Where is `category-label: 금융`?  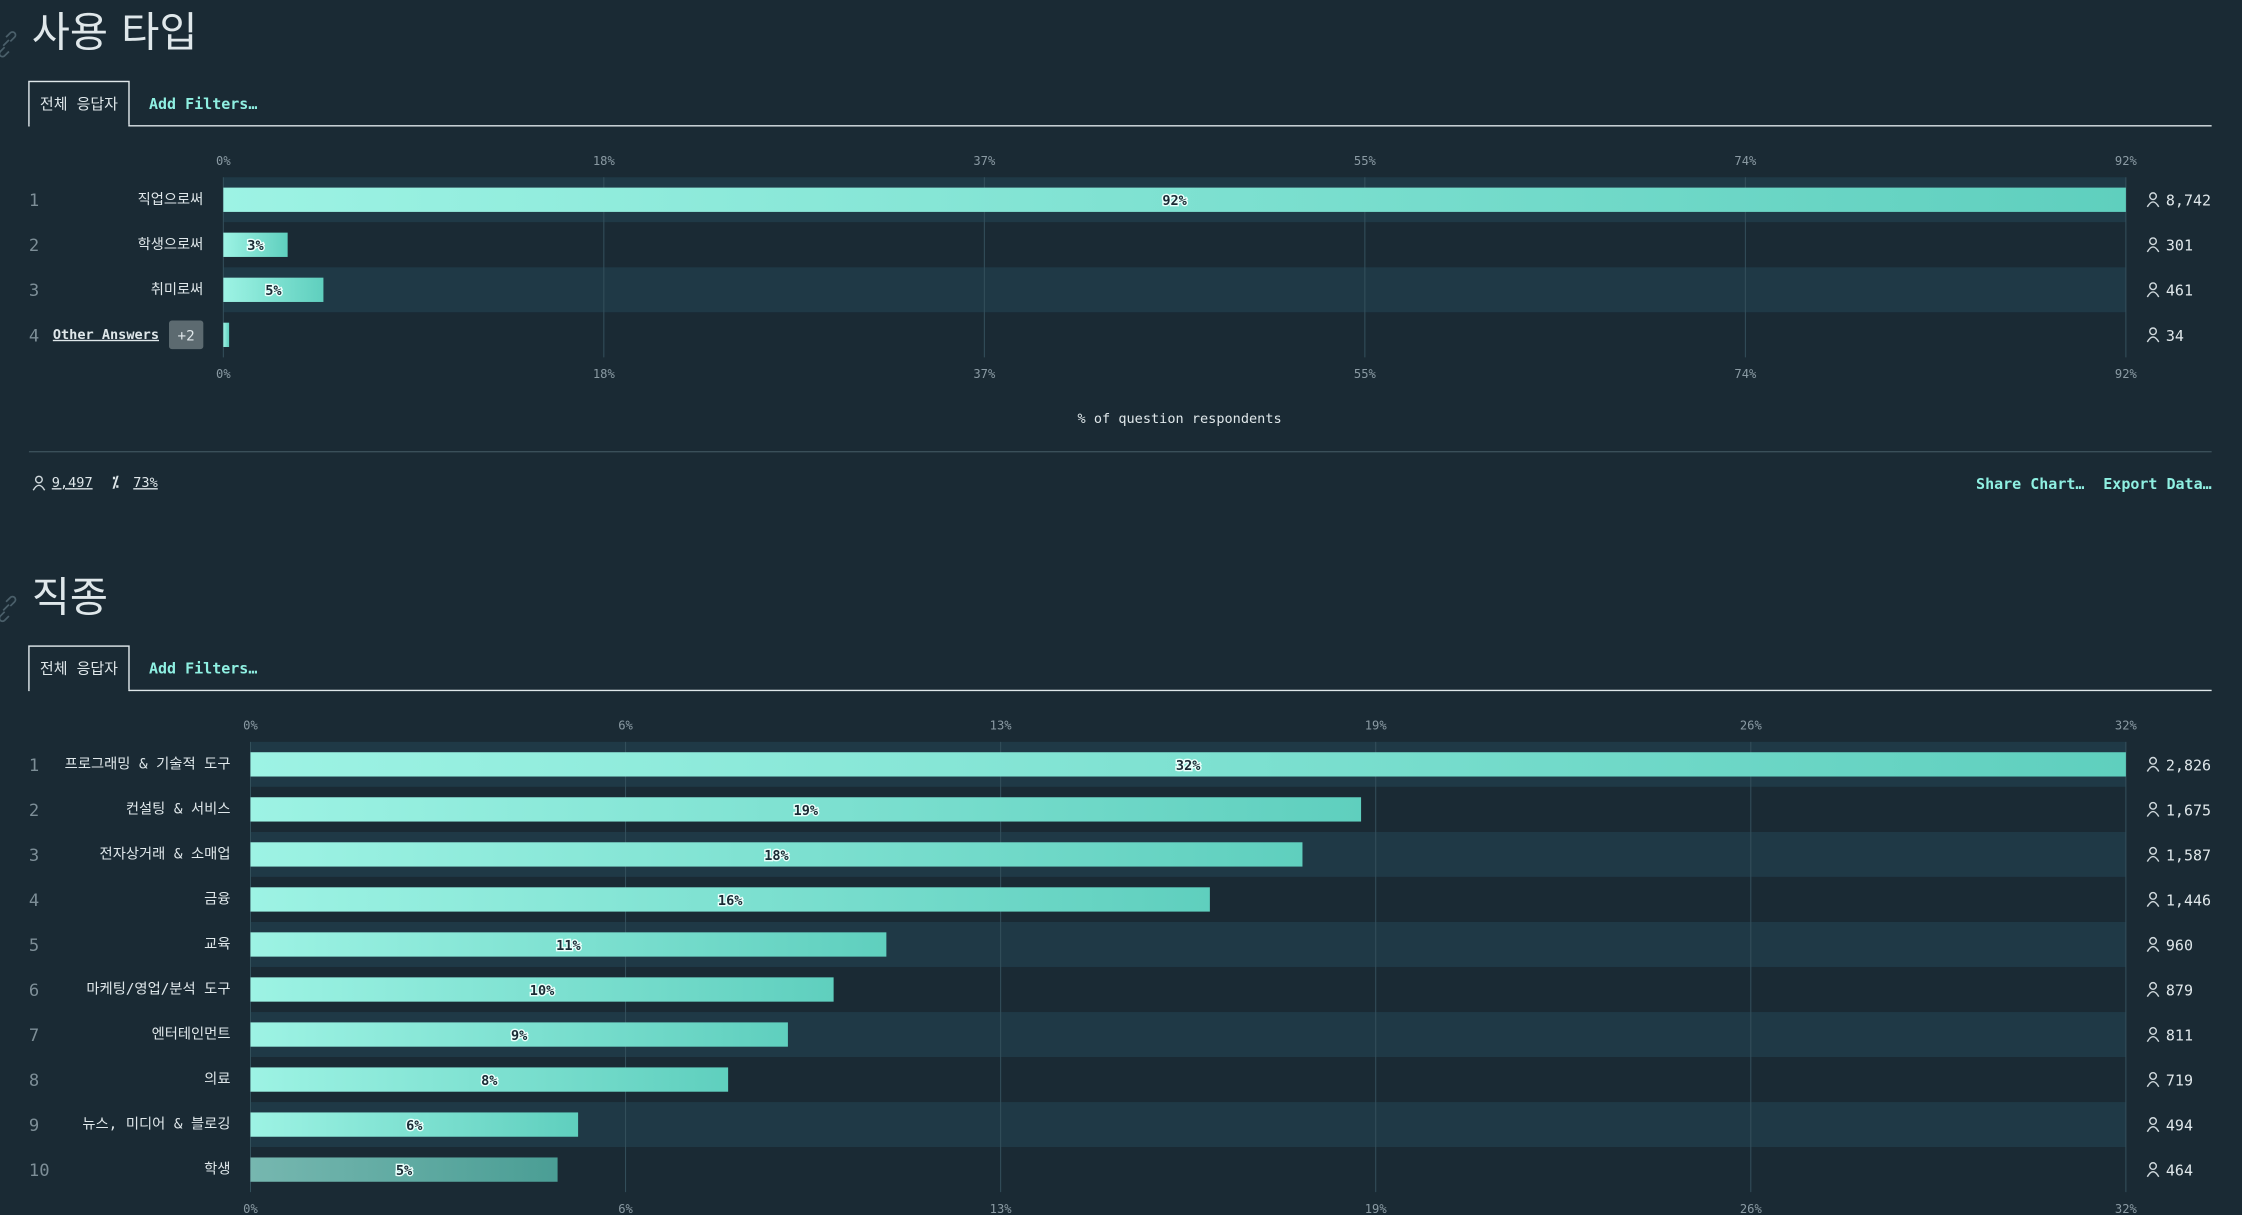
category-label: 금융 is located at coordinates (217, 899).